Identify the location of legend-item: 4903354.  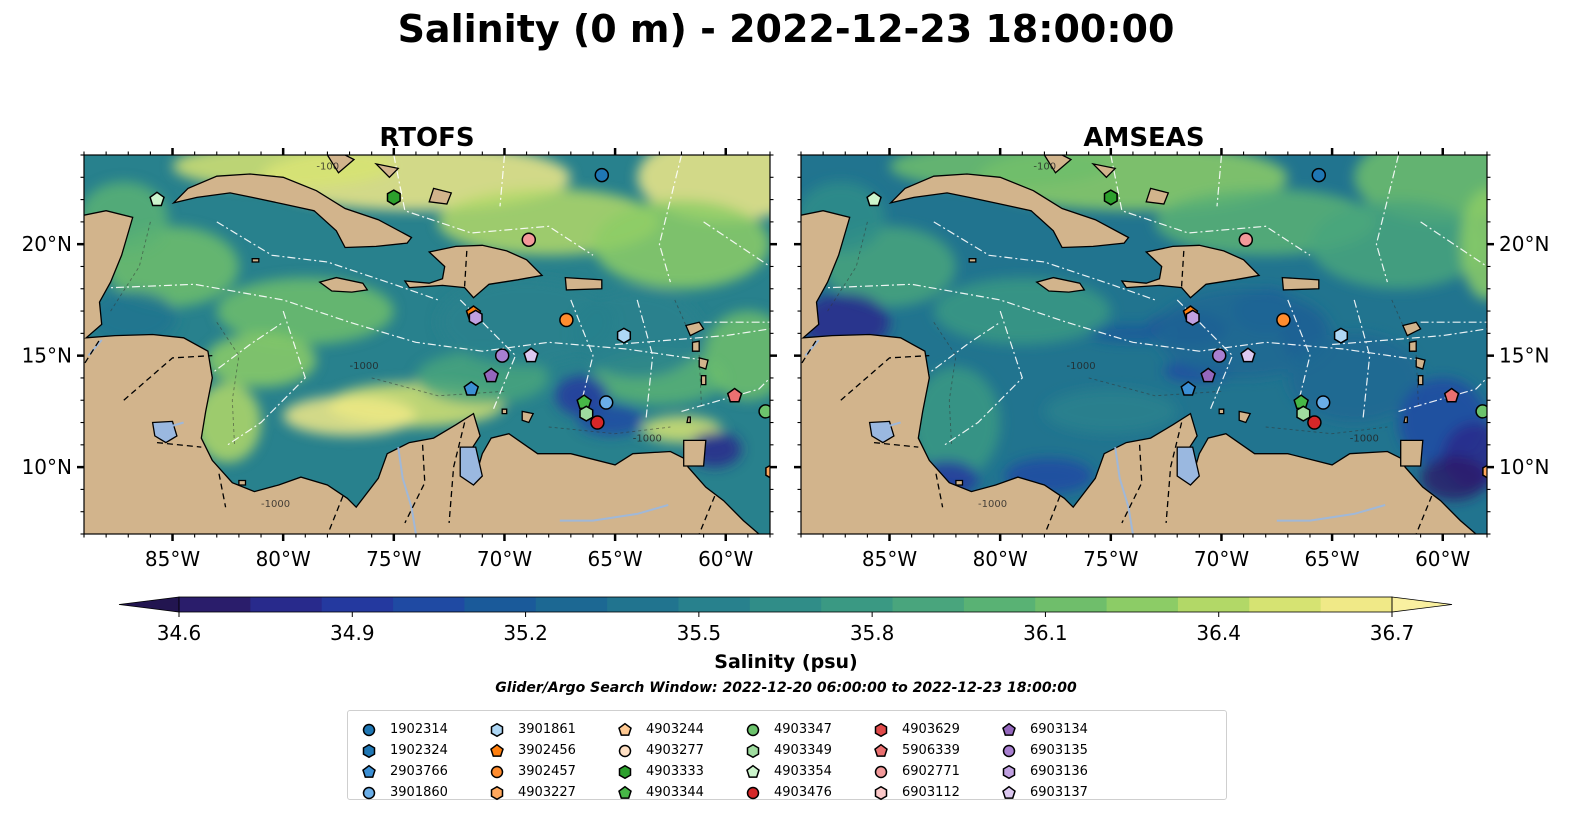
(788, 771).